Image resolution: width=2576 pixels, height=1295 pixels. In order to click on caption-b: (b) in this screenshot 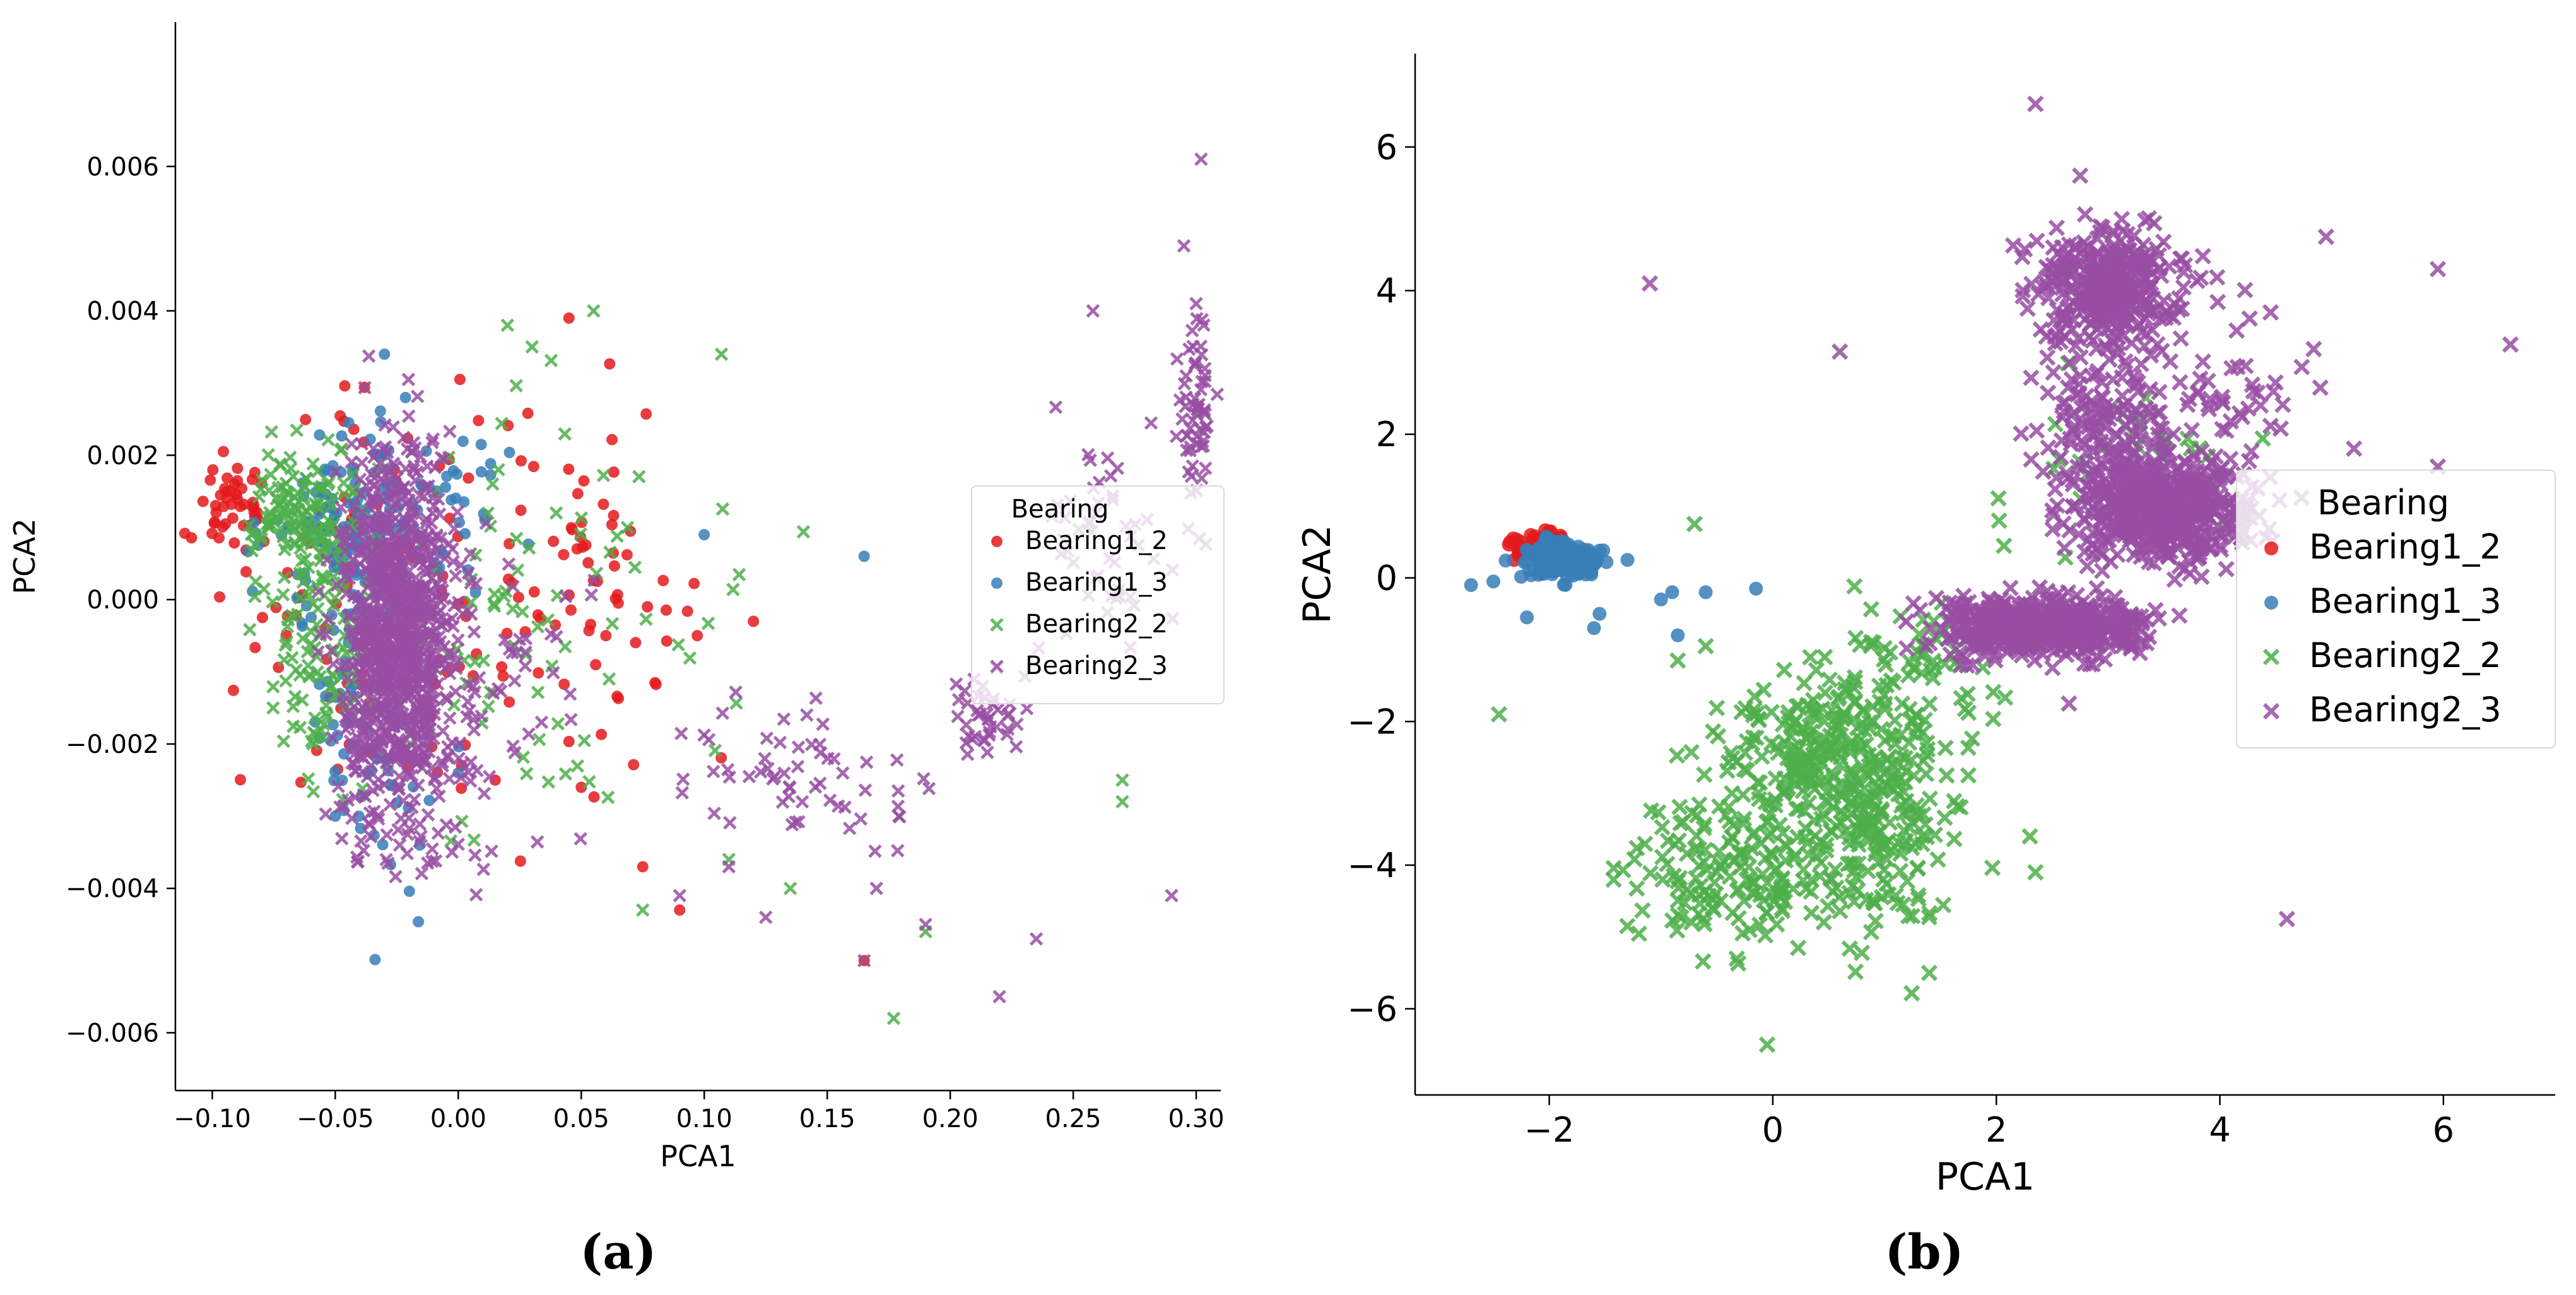, I will do `click(1924, 1252)`.